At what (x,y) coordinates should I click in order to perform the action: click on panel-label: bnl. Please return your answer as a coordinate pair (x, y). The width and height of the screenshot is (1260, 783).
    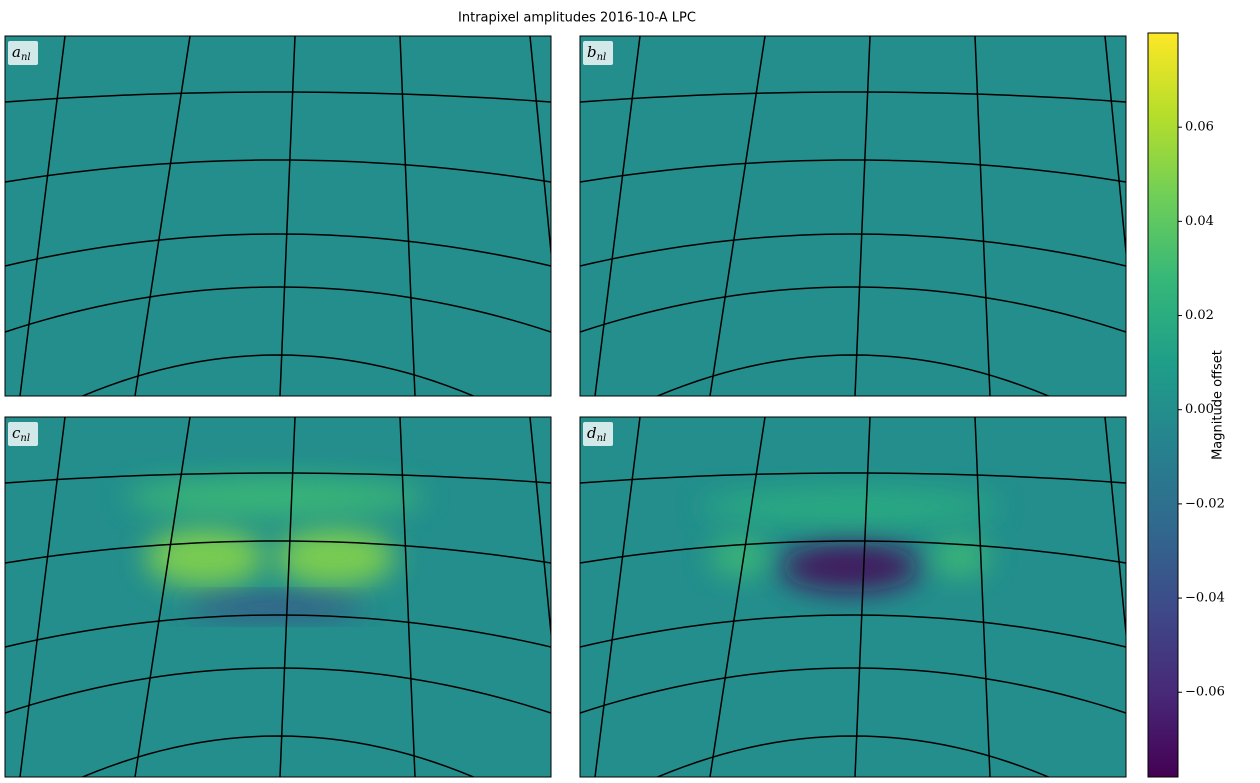
    Looking at the image, I should click on (596, 53).